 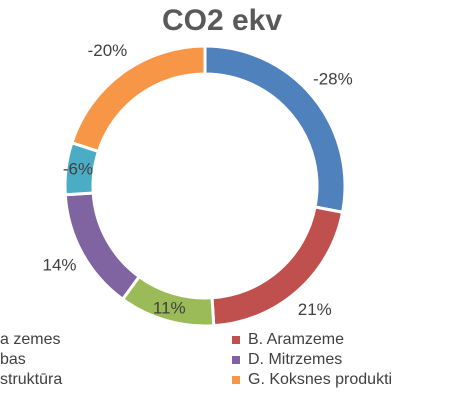 What do you see at coordinates (320, 379) in the screenshot?
I see `legend-label: G. Koksnes produkti` at bounding box center [320, 379].